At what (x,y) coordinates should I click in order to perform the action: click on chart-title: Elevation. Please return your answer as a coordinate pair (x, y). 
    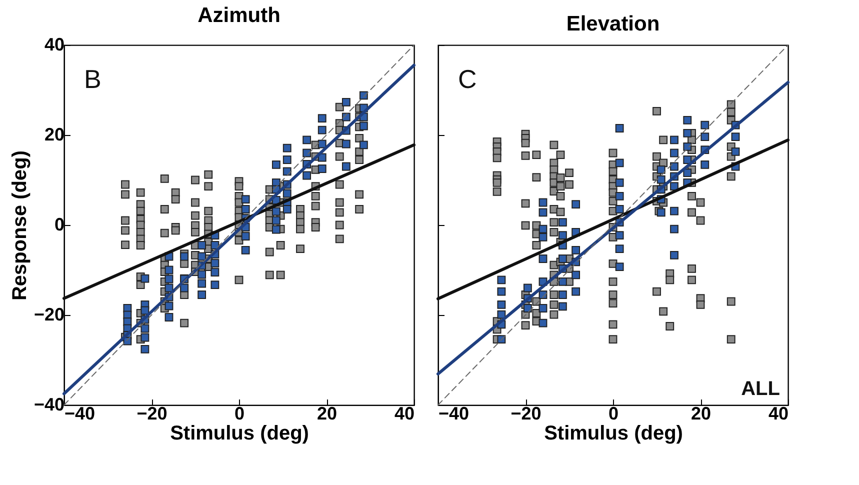
    Looking at the image, I should click on (613, 24).